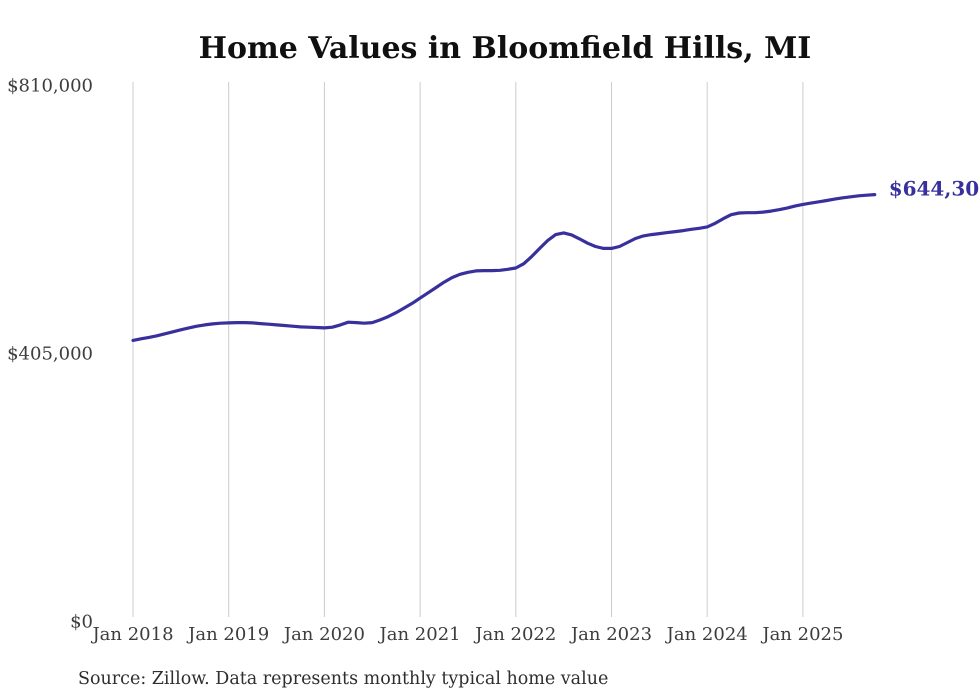 The image size is (980, 699). Describe the element at coordinates (801, 634) in the screenshot. I see `x-tick-label: Jan 2025` at that location.